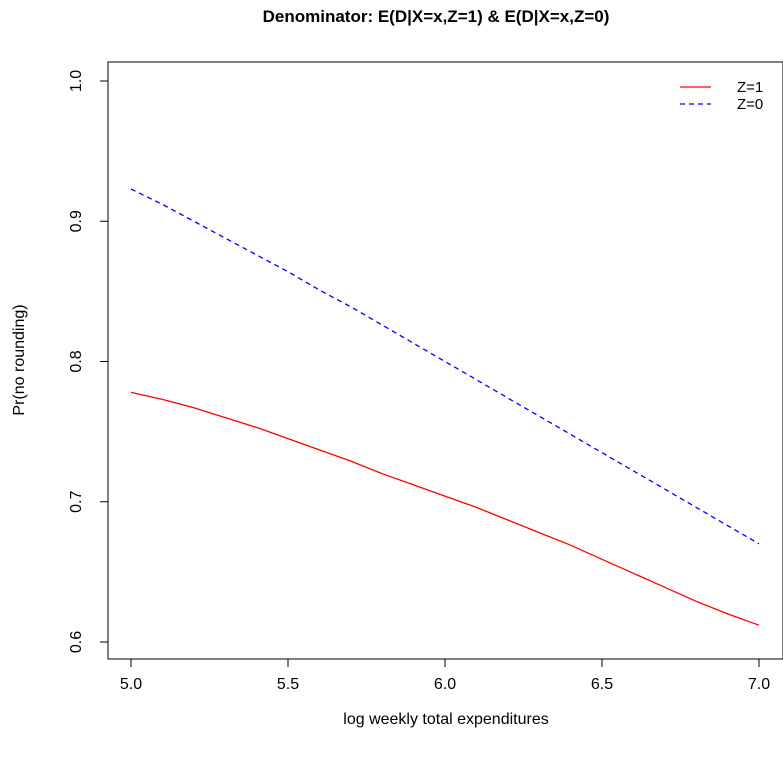 This screenshot has width=783, height=767. What do you see at coordinates (76, 361) in the screenshot?
I see `y-tick-label: 0.8` at bounding box center [76, 361].